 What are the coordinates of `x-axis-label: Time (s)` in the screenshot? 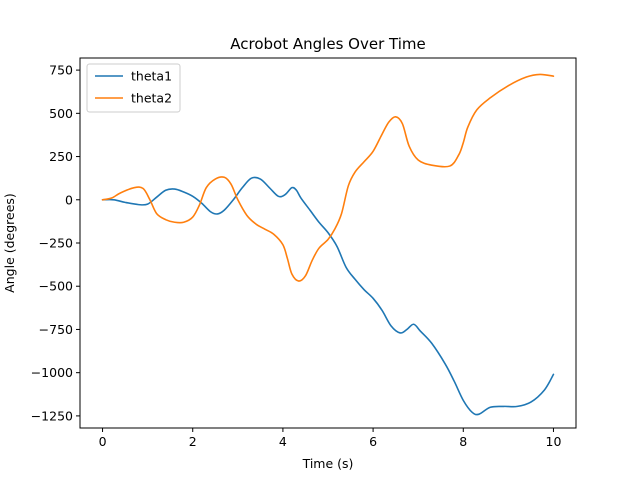 It's located at (328, 463).